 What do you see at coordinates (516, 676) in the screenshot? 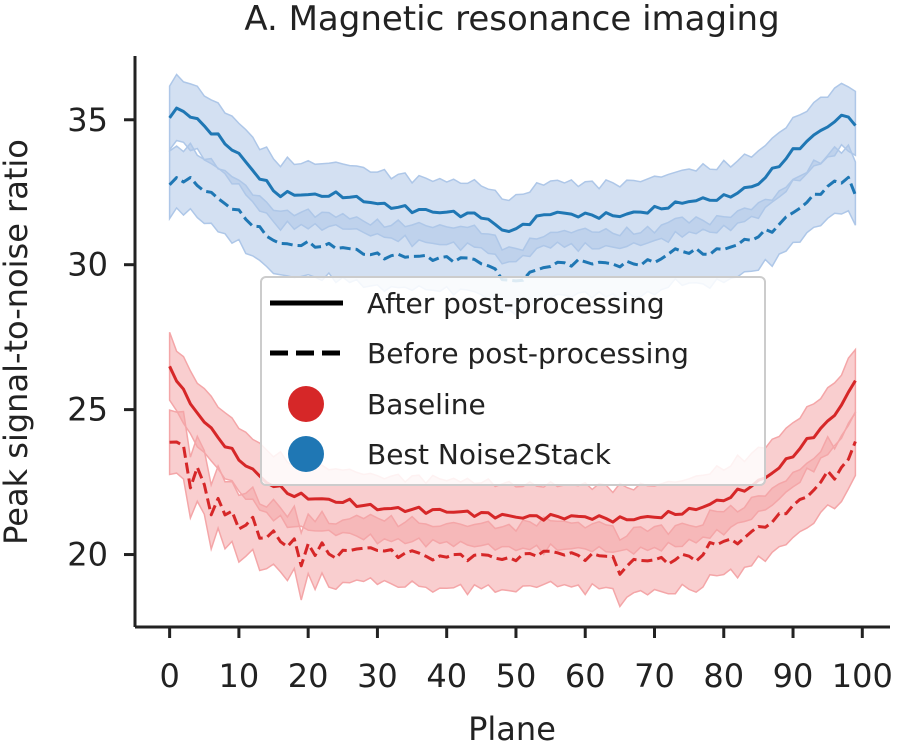
I see `x-tick-label-50: 50` at bounding box center [516, 676].